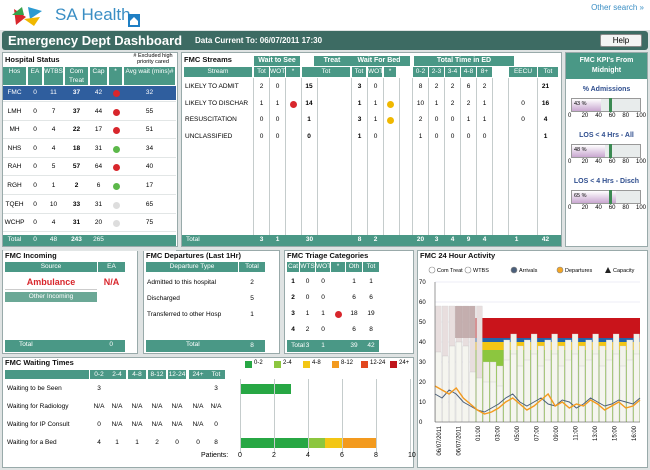 This screenshot has width=650, height=470. Describe the element at coordinates (340, 22) in the screenshot. I see `nav-health-reform: Health reform` at that location.